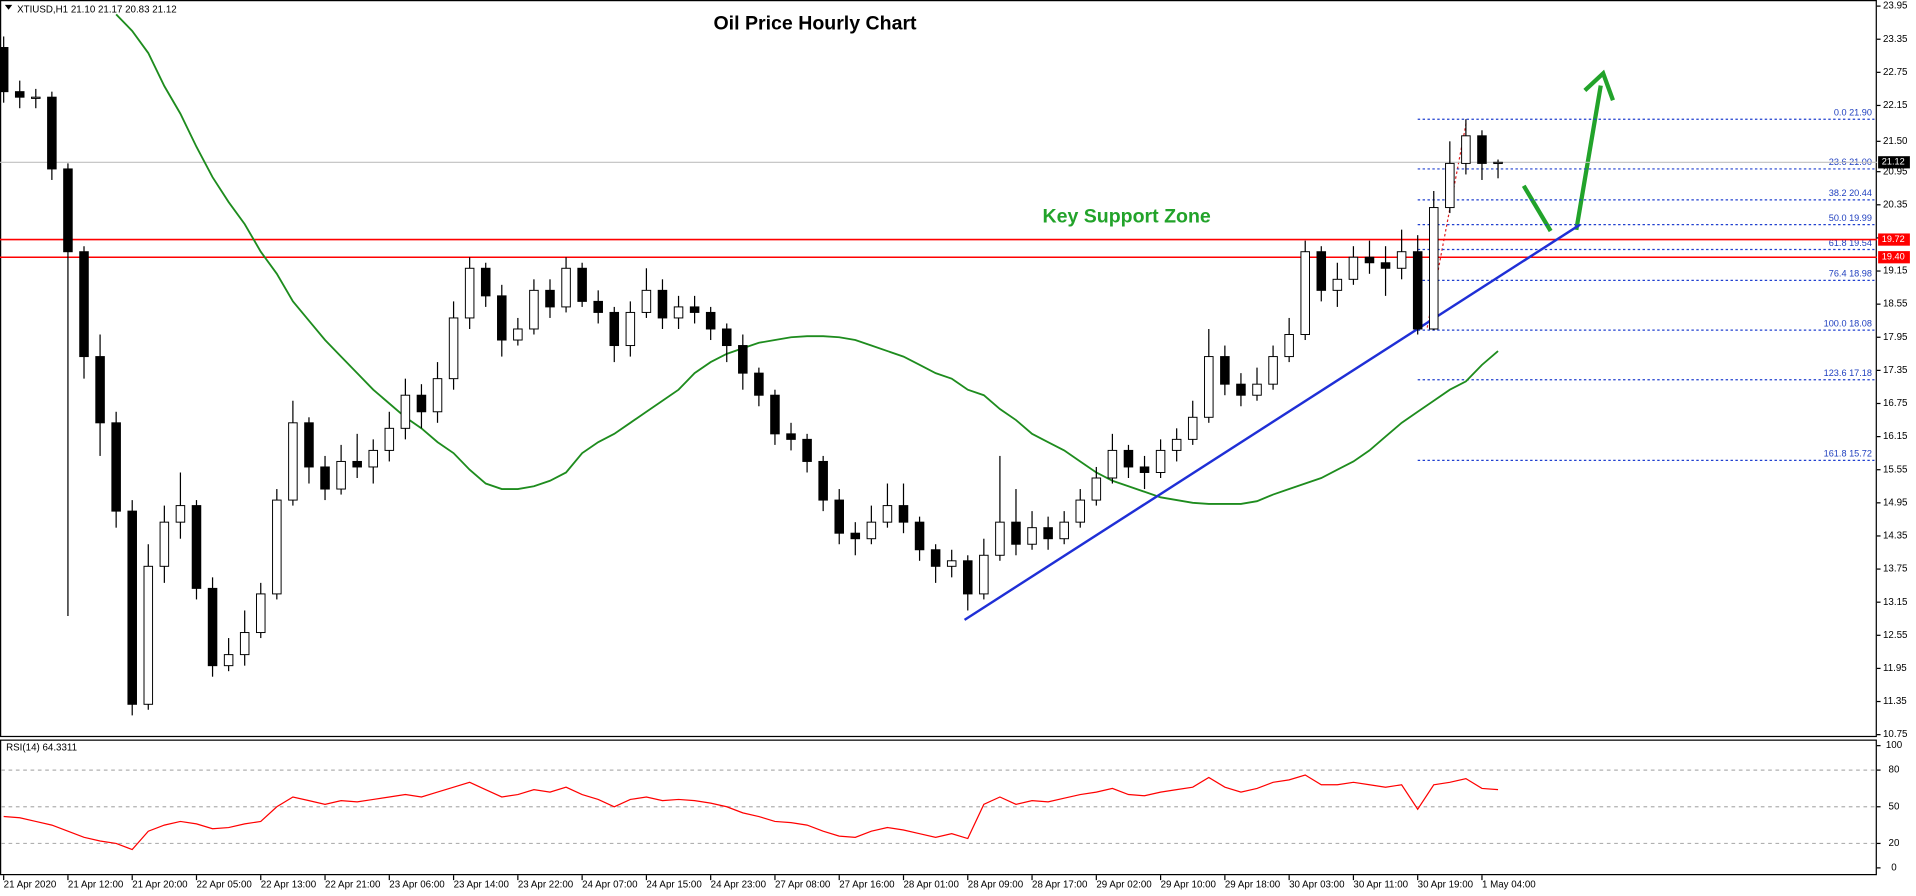 This screenshot has width=1916, height=896. Describe the element at coordinates (996, 885) in the screenshot. I see `x-tick-label: 28 Apr 09:00` at that location.